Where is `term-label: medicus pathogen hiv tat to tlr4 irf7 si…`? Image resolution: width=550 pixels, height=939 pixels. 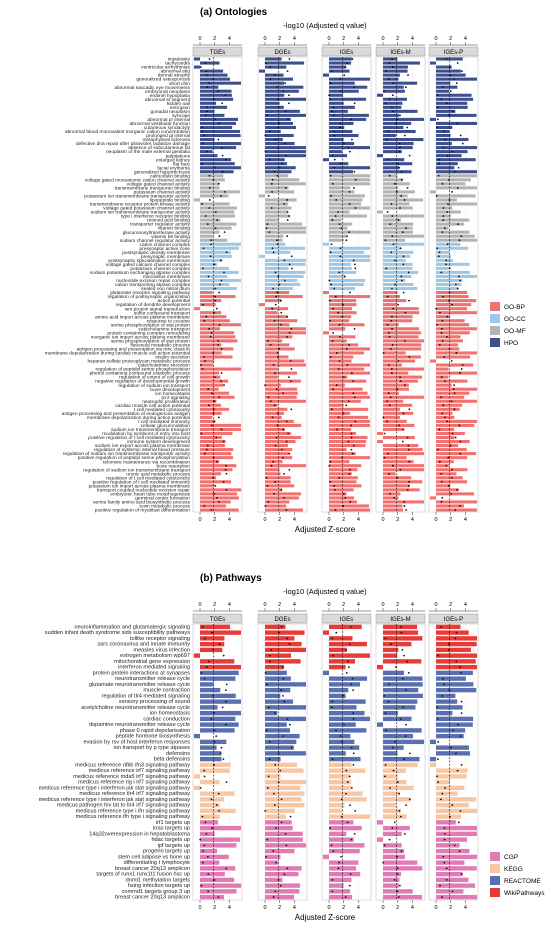 term-label: medicus pathogen hiv tat to tlr4 irf7 si… is located at coordinates (123, 806).